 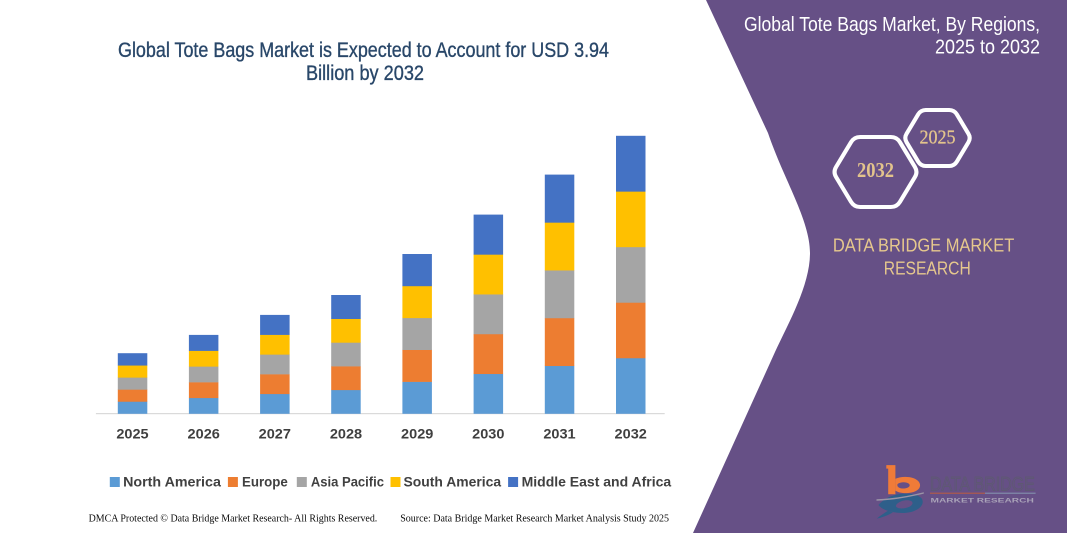 What do you see at coordinates (983, 501) in the screenshot?
I see `svg-text: MARKET RESEARCH` at bounding box center [983, 501].